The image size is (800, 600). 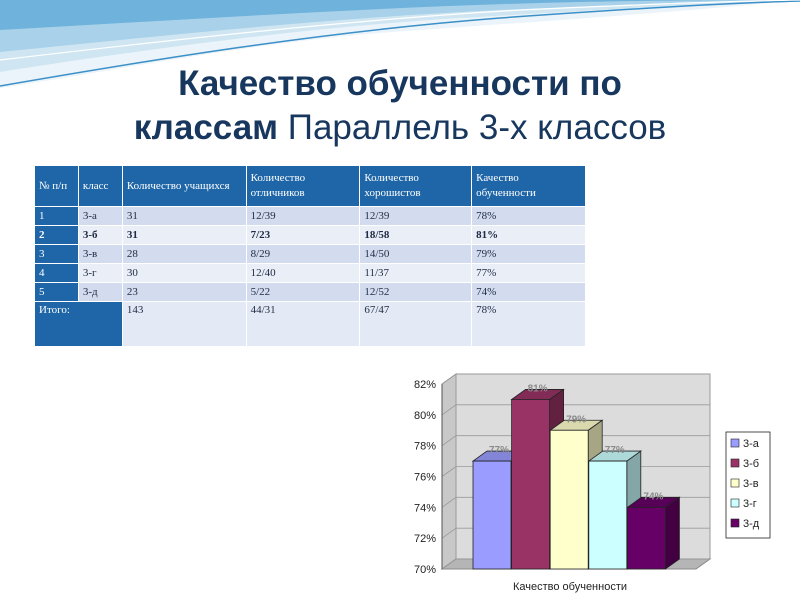 I want to click on legend-label: 3-б, so click(x=751, y=464).